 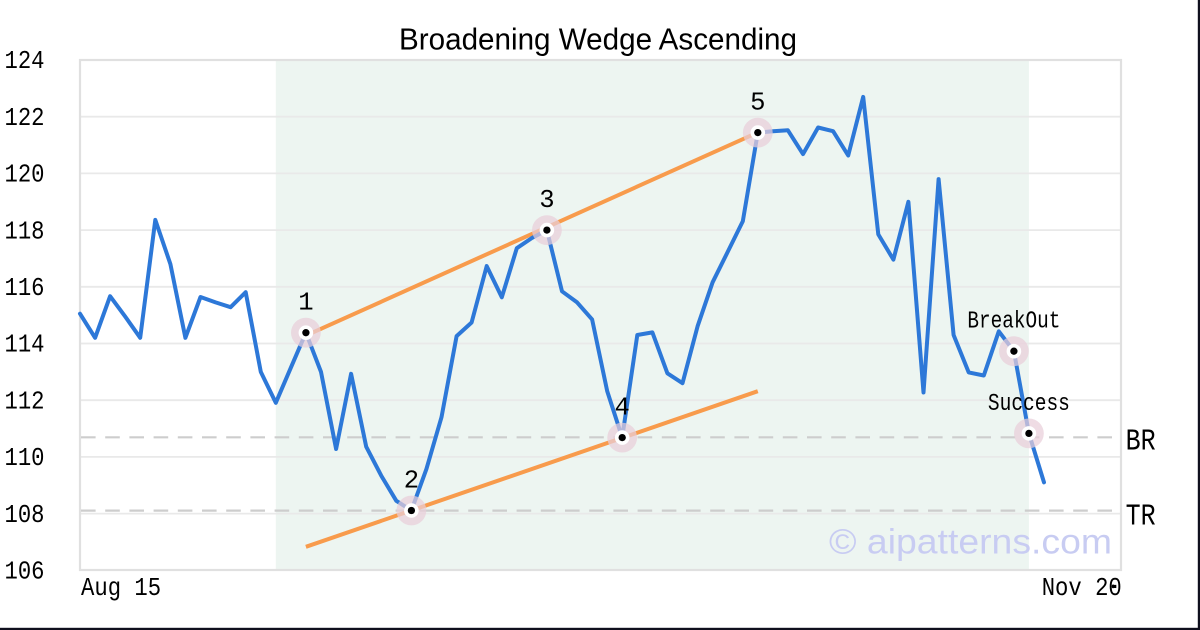 What do you see at coordinates (598, 39) in the screenshot?
I see `svg-text: Broadening Wedge Ascending` at bounding box center [598, 39].